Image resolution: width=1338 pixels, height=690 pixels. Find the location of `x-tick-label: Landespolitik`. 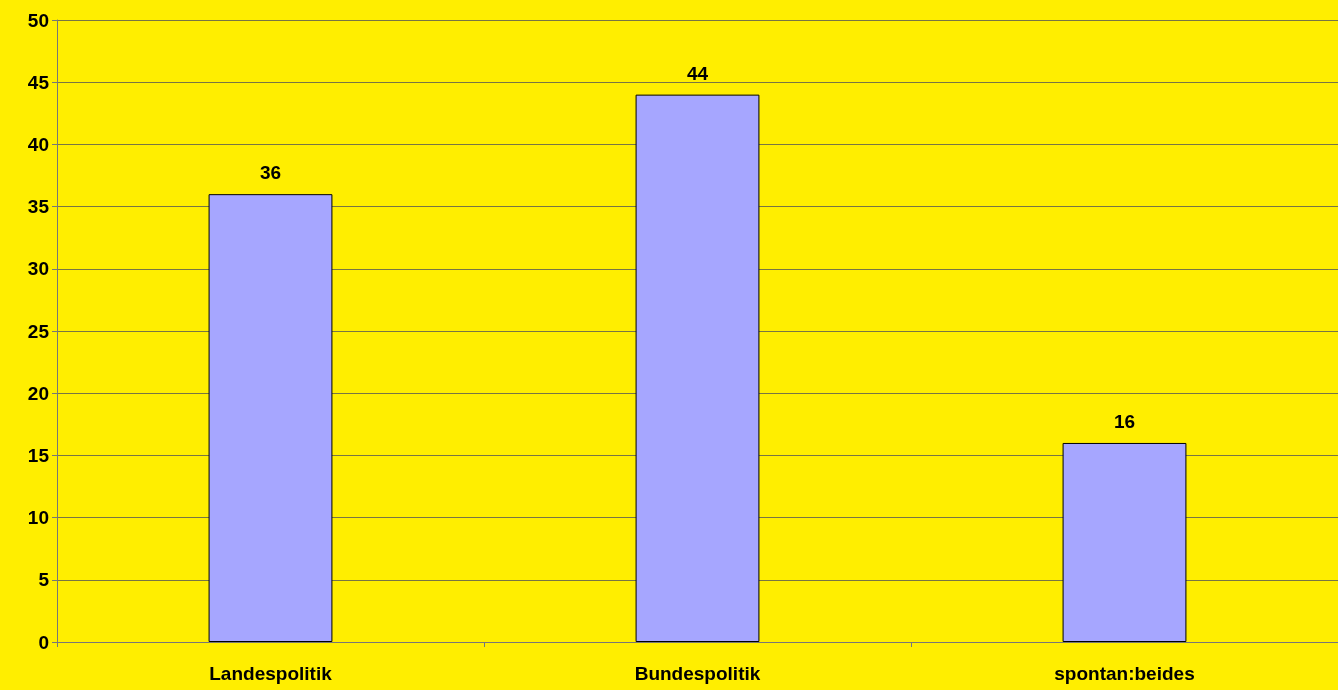

x-tick-label: Landespolitik is located at coordinates (271, 673).